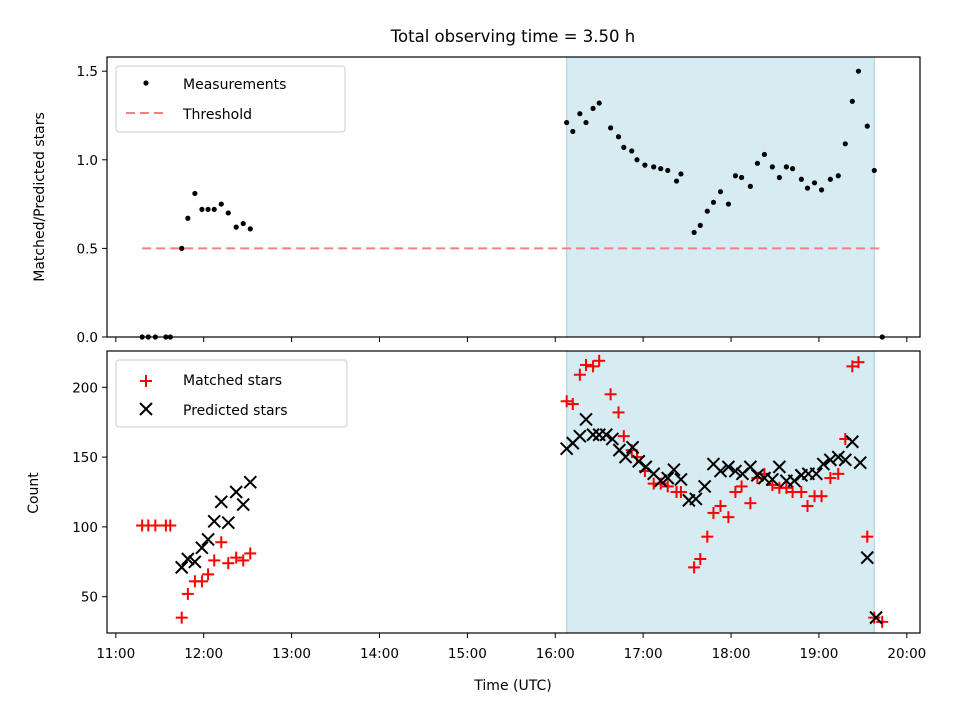  What do you see at coordinates (818, 654) in the screenshot?
I see `bottom-x-tick-label: 19:00` at bounding box center [818, 654].